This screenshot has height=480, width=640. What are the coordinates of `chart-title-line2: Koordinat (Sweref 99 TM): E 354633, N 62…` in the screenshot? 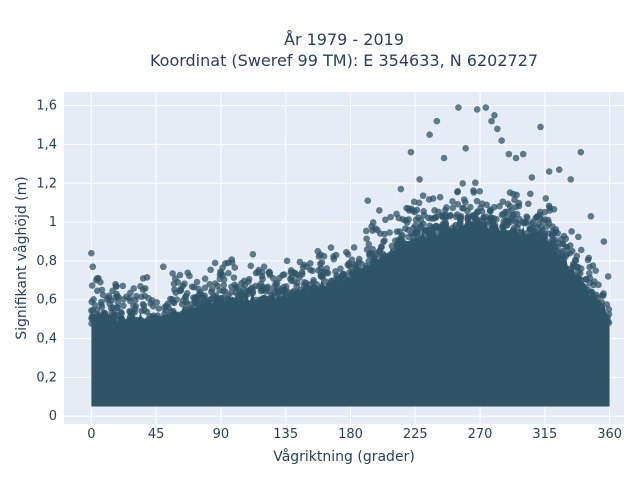 It's located at (344, 60).